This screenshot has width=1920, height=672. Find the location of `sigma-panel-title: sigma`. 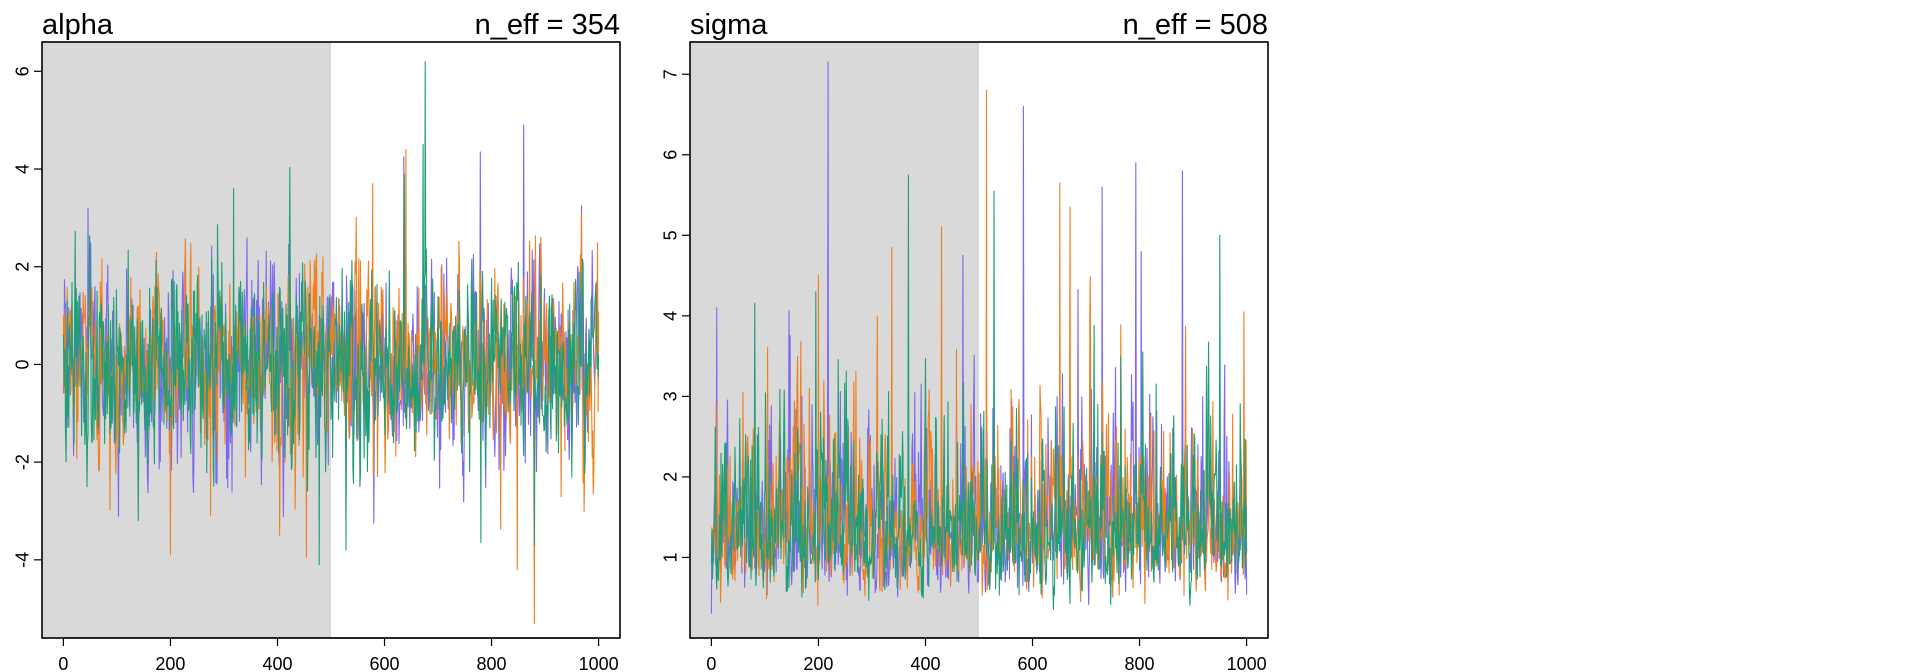

sigma-panel-title: sigma is located at coordinates (729, 25).